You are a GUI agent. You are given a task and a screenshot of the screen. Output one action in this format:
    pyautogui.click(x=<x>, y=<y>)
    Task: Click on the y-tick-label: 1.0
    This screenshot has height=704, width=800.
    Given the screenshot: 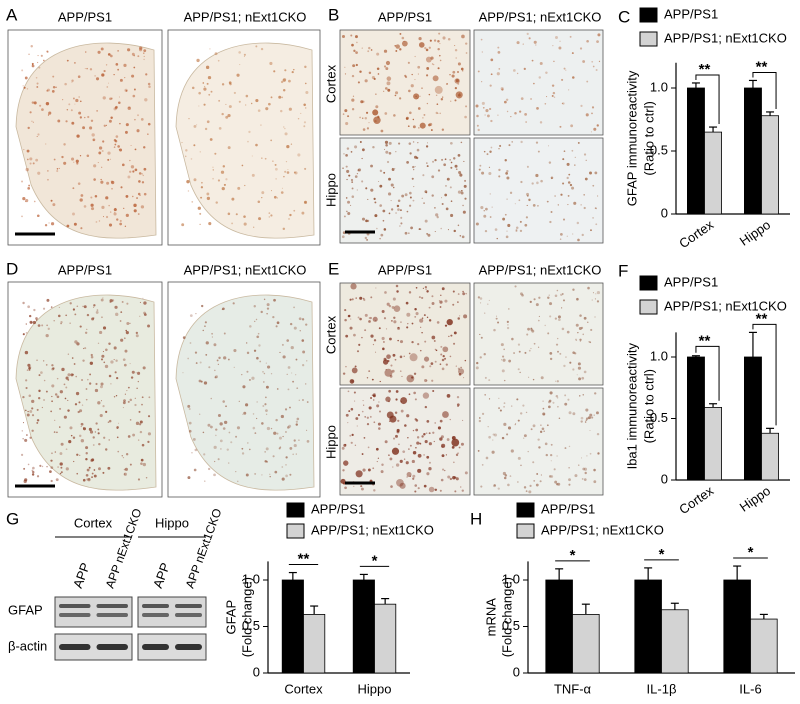 What is the action you would take?
    pyautogui.click(x=511, y=578)
    